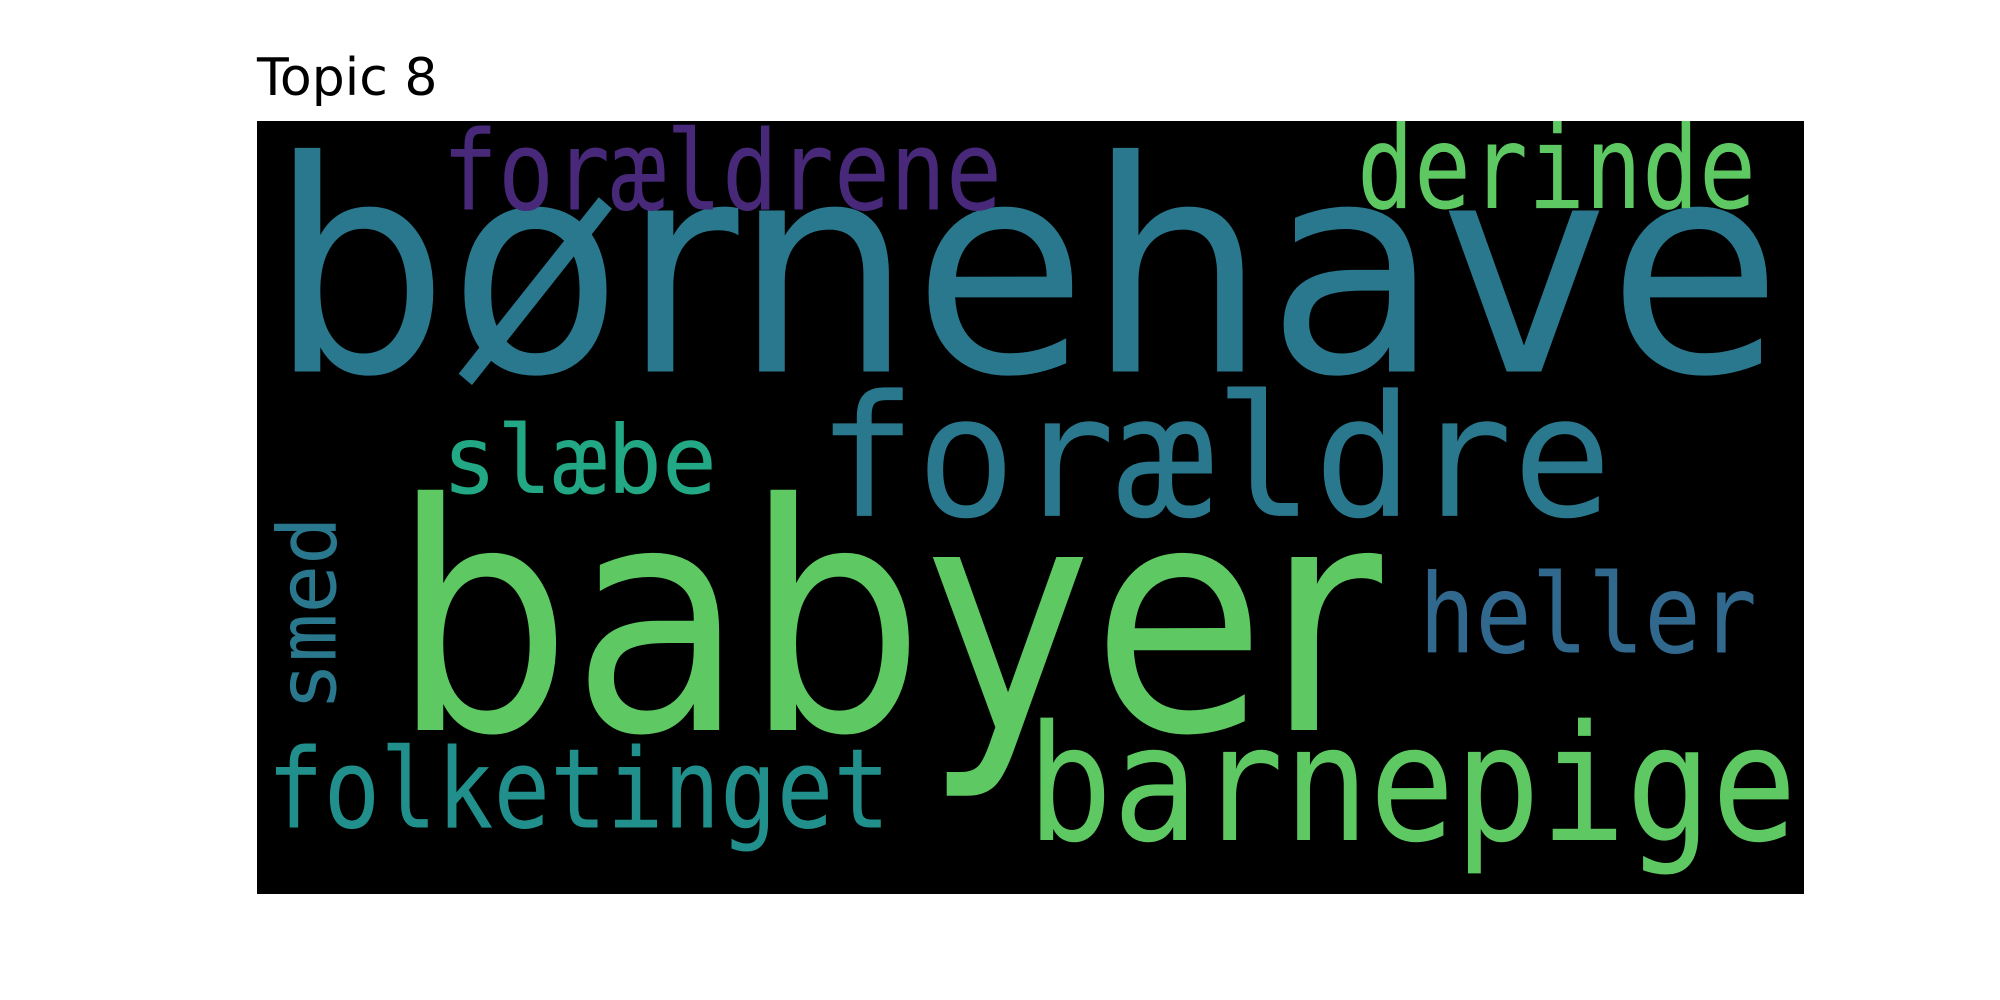  Describe the element at coordinates (347, 78) in the screenshot. I see `chart-title: Topic 8` at that location.